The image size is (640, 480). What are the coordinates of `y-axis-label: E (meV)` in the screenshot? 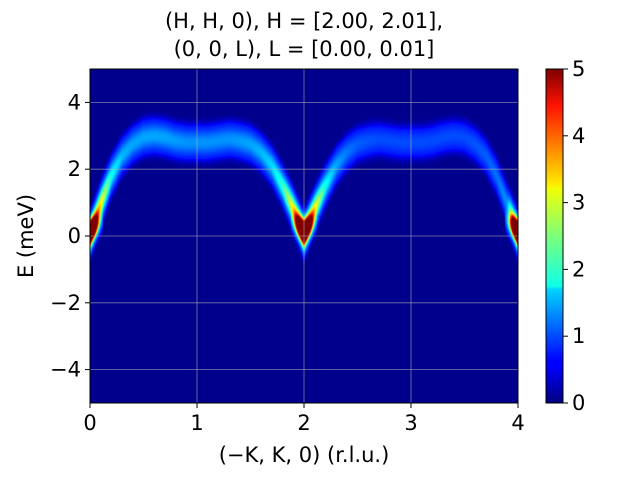 It's located at (26, 236).